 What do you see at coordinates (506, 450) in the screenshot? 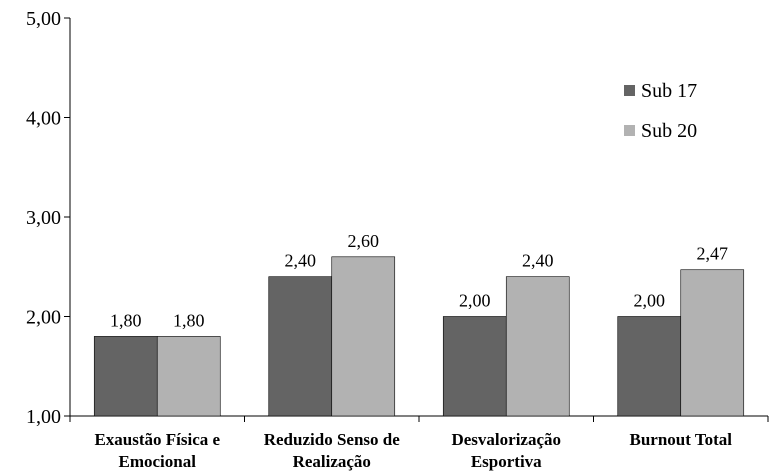
I see `x-category-label: Desvalorização Esportiva` at bounding box center [506, 450].